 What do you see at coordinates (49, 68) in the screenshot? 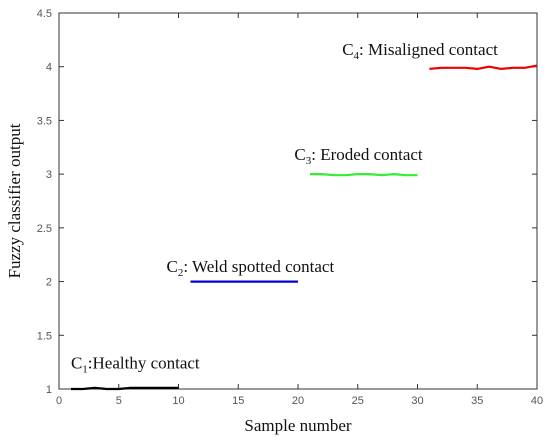
I see `y-tick-label: 4` at bounding box center [49, 68].